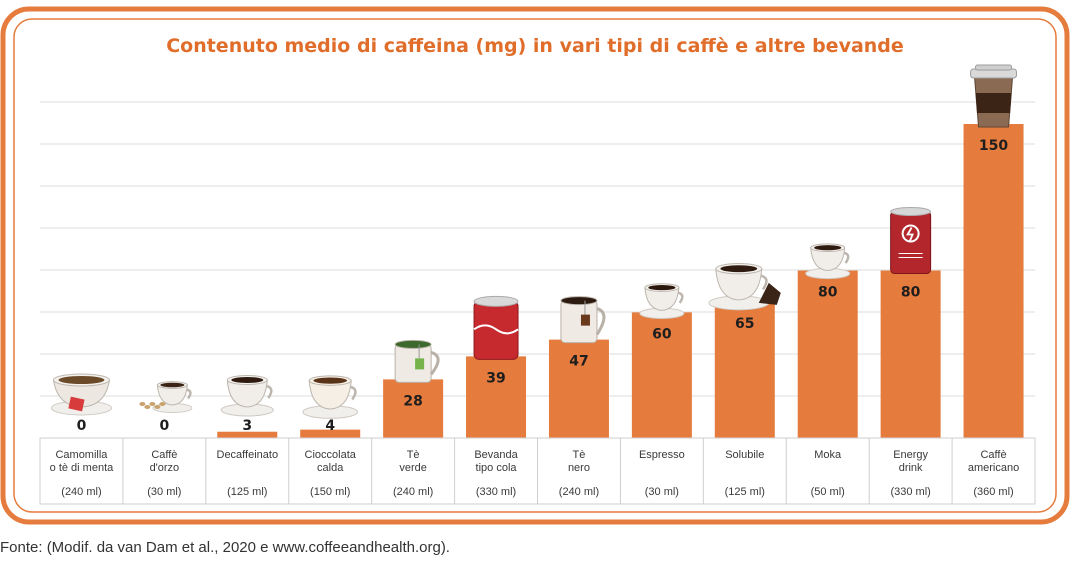  Describe the element at coordinates (828, 455) in the screenshot. I see `category-label: Moka` at that location.